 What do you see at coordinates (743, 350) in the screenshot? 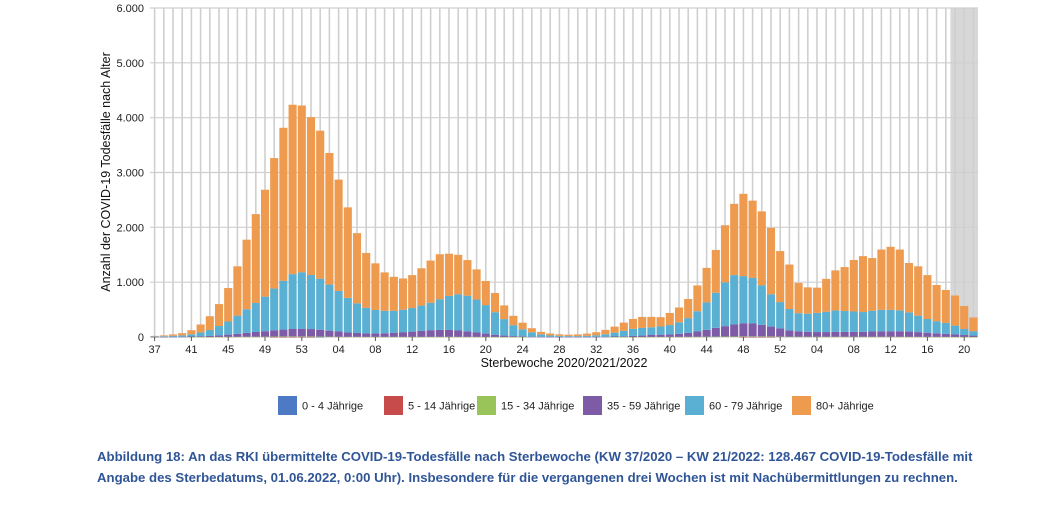
I see `x-tick-label: 48` at bounding box center [743, 350].